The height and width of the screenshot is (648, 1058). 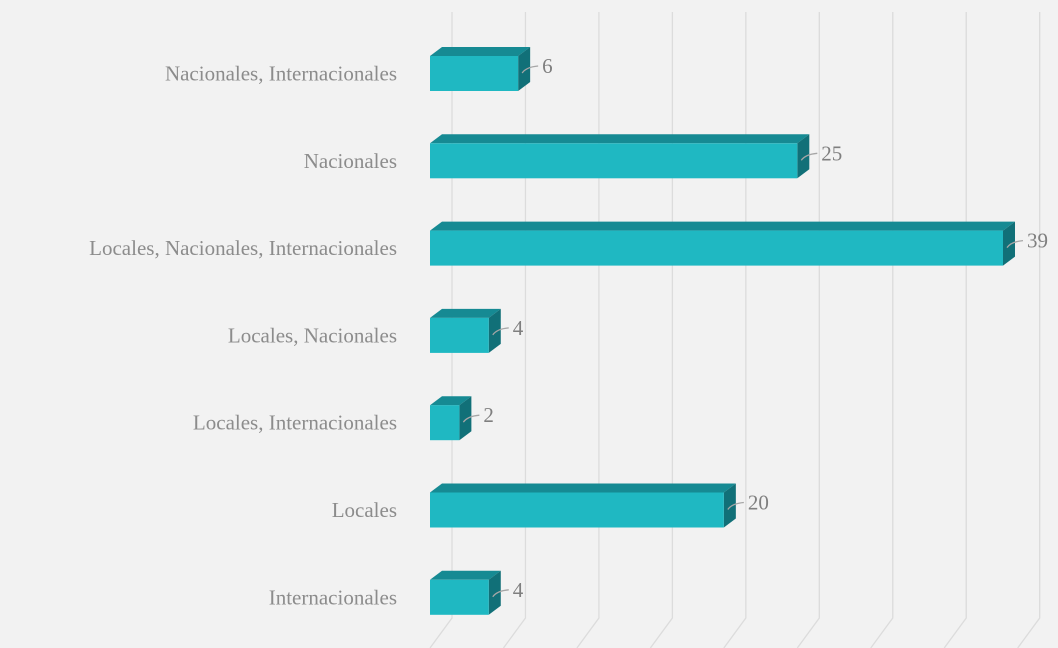 What do you see at coordinates (333, 597) in the screenshot?
I see `category-label: Internacionales` at bounding box center [333, 597].